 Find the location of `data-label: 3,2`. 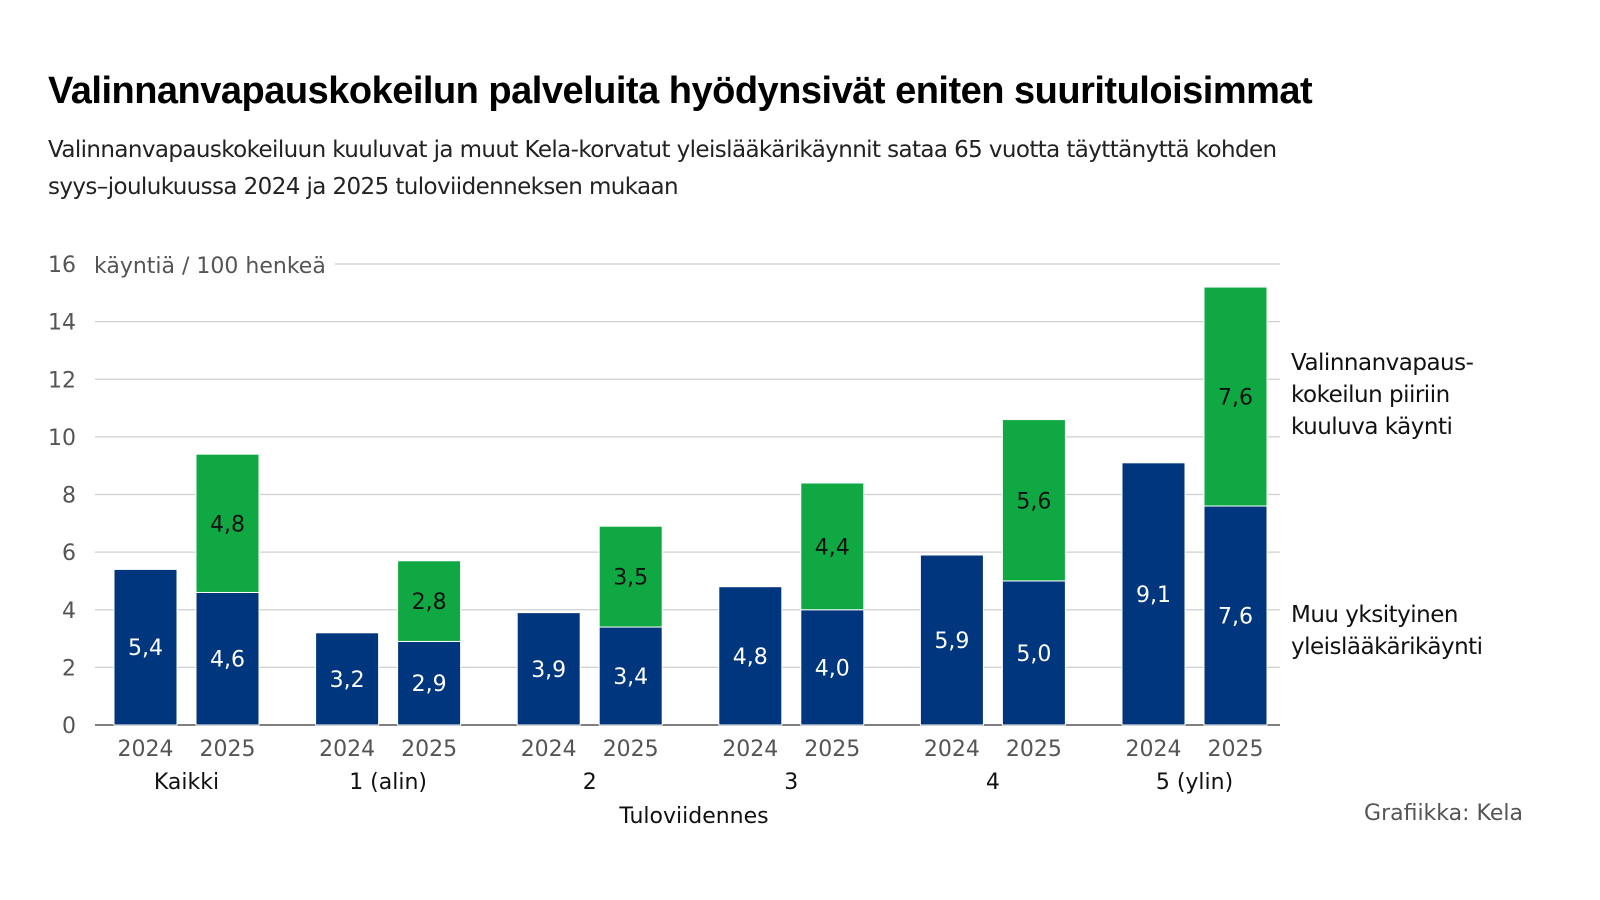

data-label: 3,2 is located at coordinates (347, 680).